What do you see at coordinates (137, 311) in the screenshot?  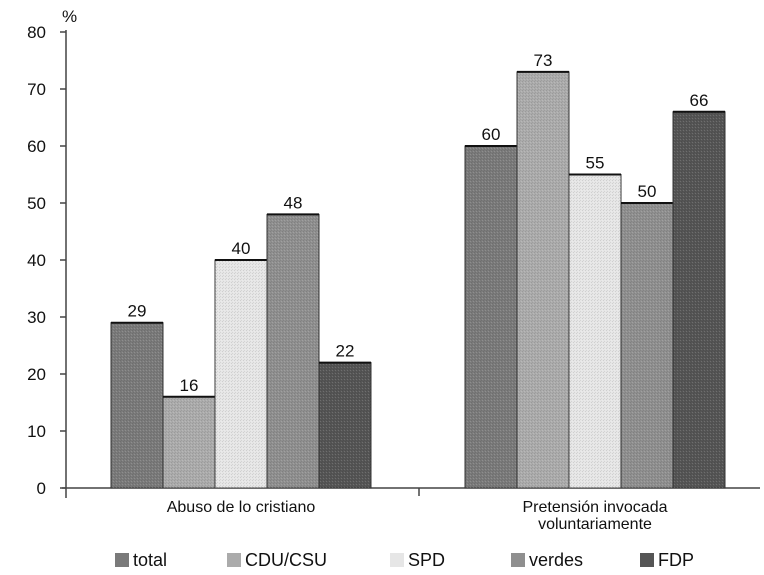 I see `data-label: 29` at bounding box center [137, 311].